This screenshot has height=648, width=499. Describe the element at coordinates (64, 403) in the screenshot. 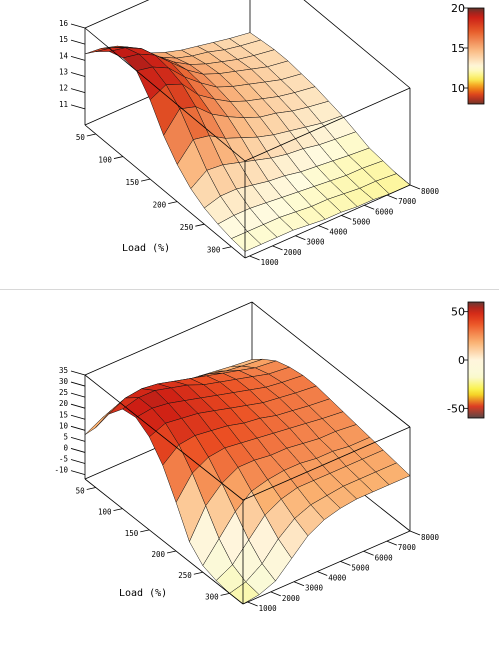

I see `bottom-z-tick-label: 20` at that location.